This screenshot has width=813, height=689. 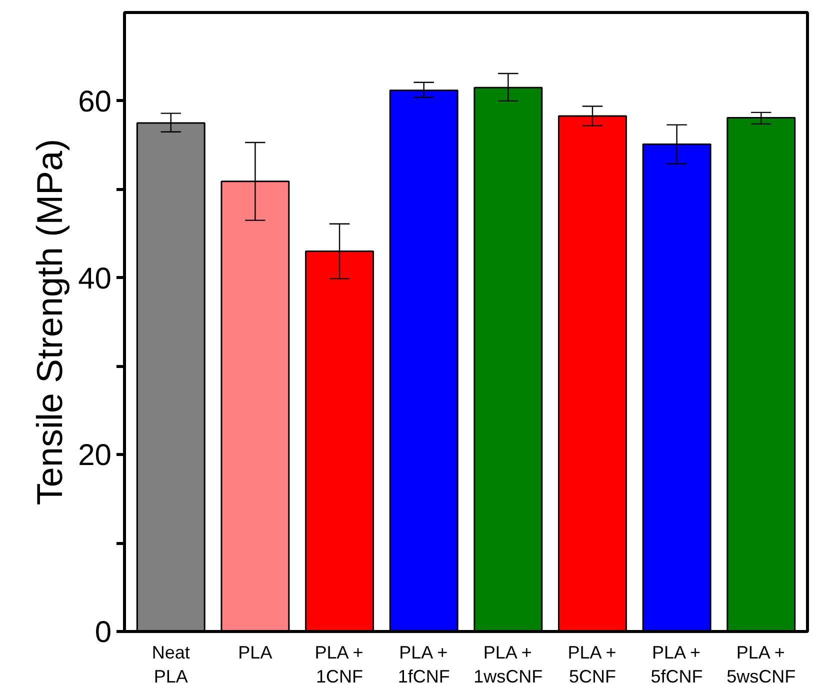 What do you see at coordinates (95, 455) in the screenshot?
I see `y-tick-label: 20` at bounding box center [95, 455].